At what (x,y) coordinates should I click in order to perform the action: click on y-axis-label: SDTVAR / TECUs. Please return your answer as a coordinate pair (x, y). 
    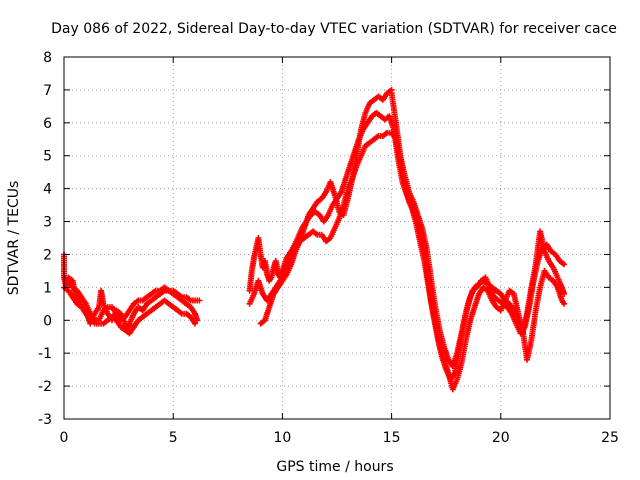
    Looking at the image, I should click on (14, 238).